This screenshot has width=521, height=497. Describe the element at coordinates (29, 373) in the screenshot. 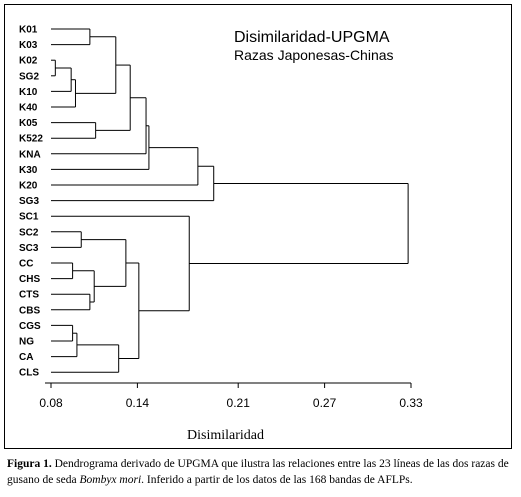

I see `leaf-label: CLS` at that location.